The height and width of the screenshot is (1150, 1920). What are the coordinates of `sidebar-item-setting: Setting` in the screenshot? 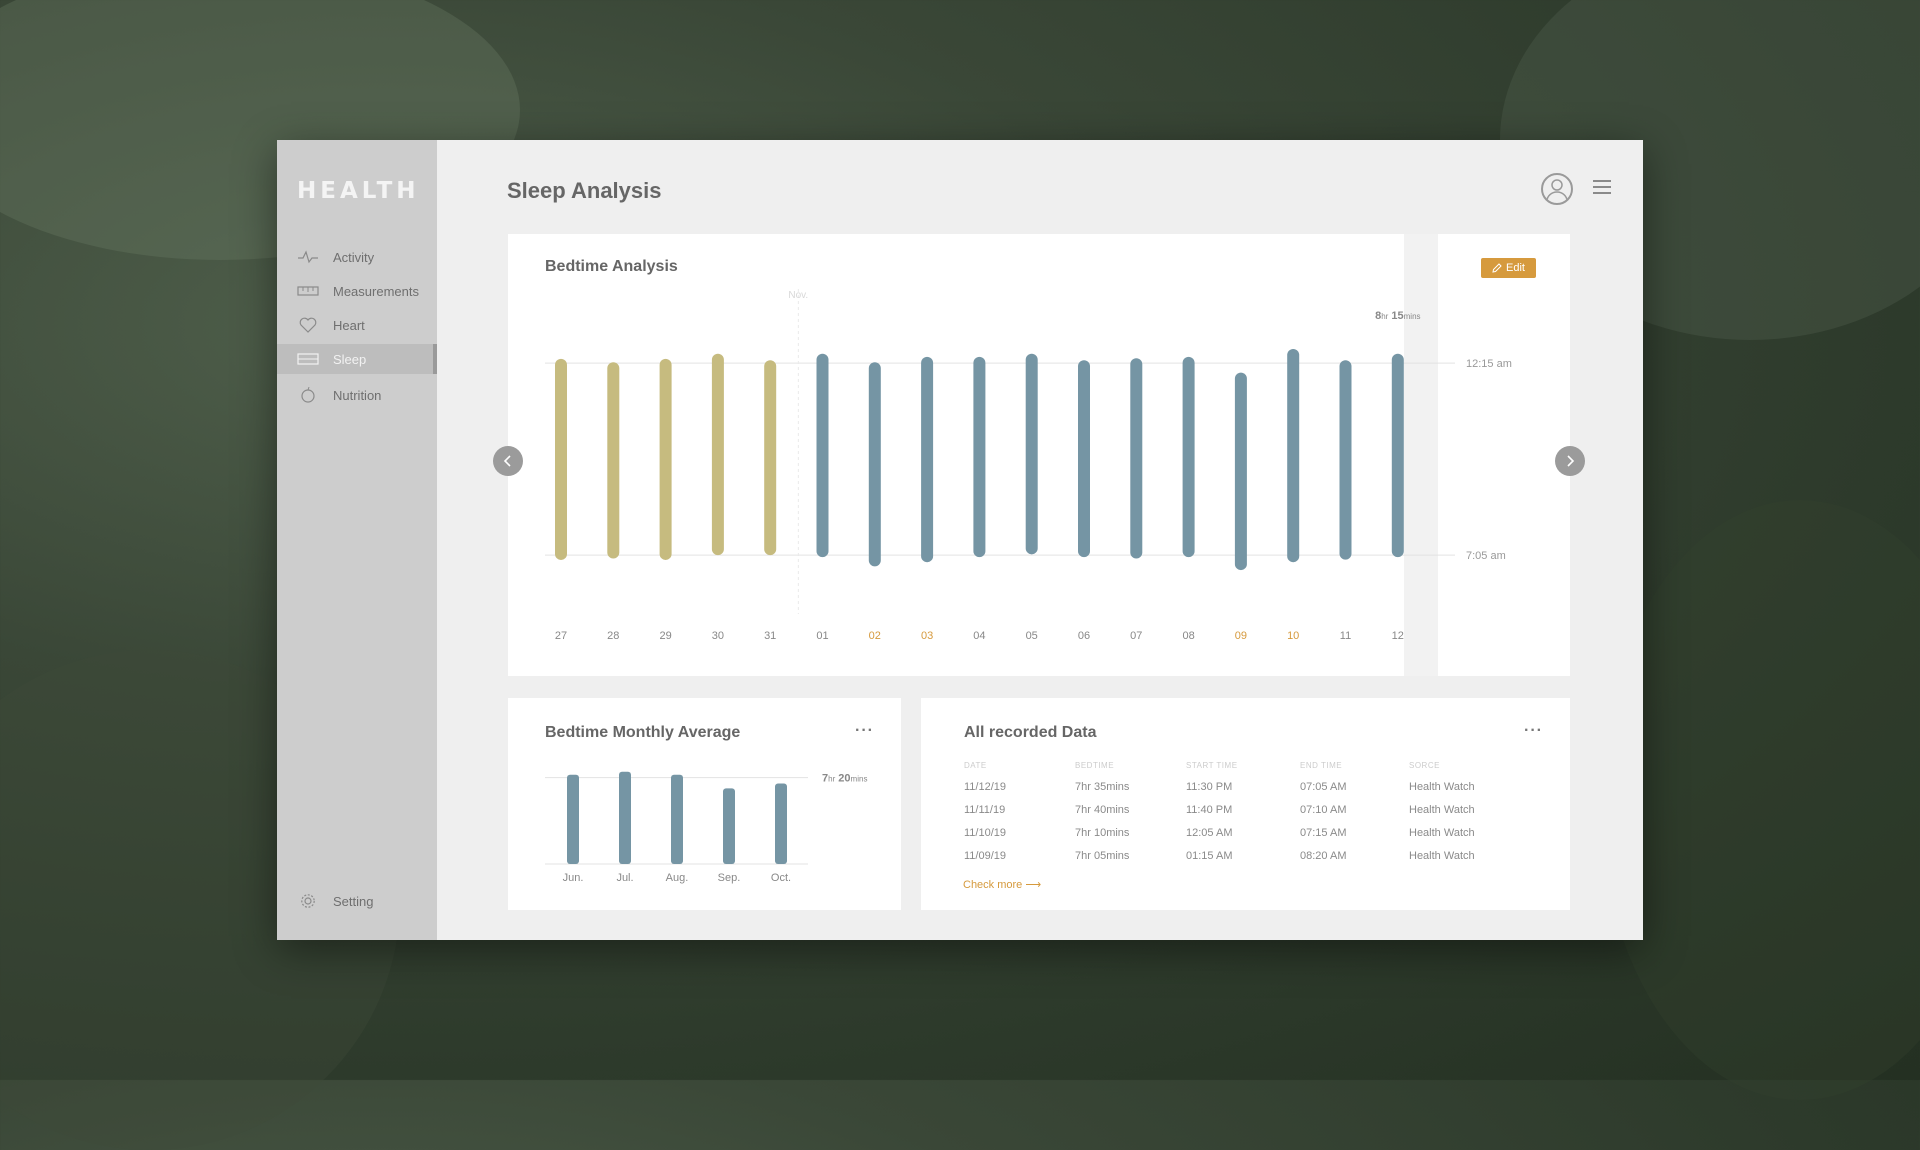 It's located at (357, 901).